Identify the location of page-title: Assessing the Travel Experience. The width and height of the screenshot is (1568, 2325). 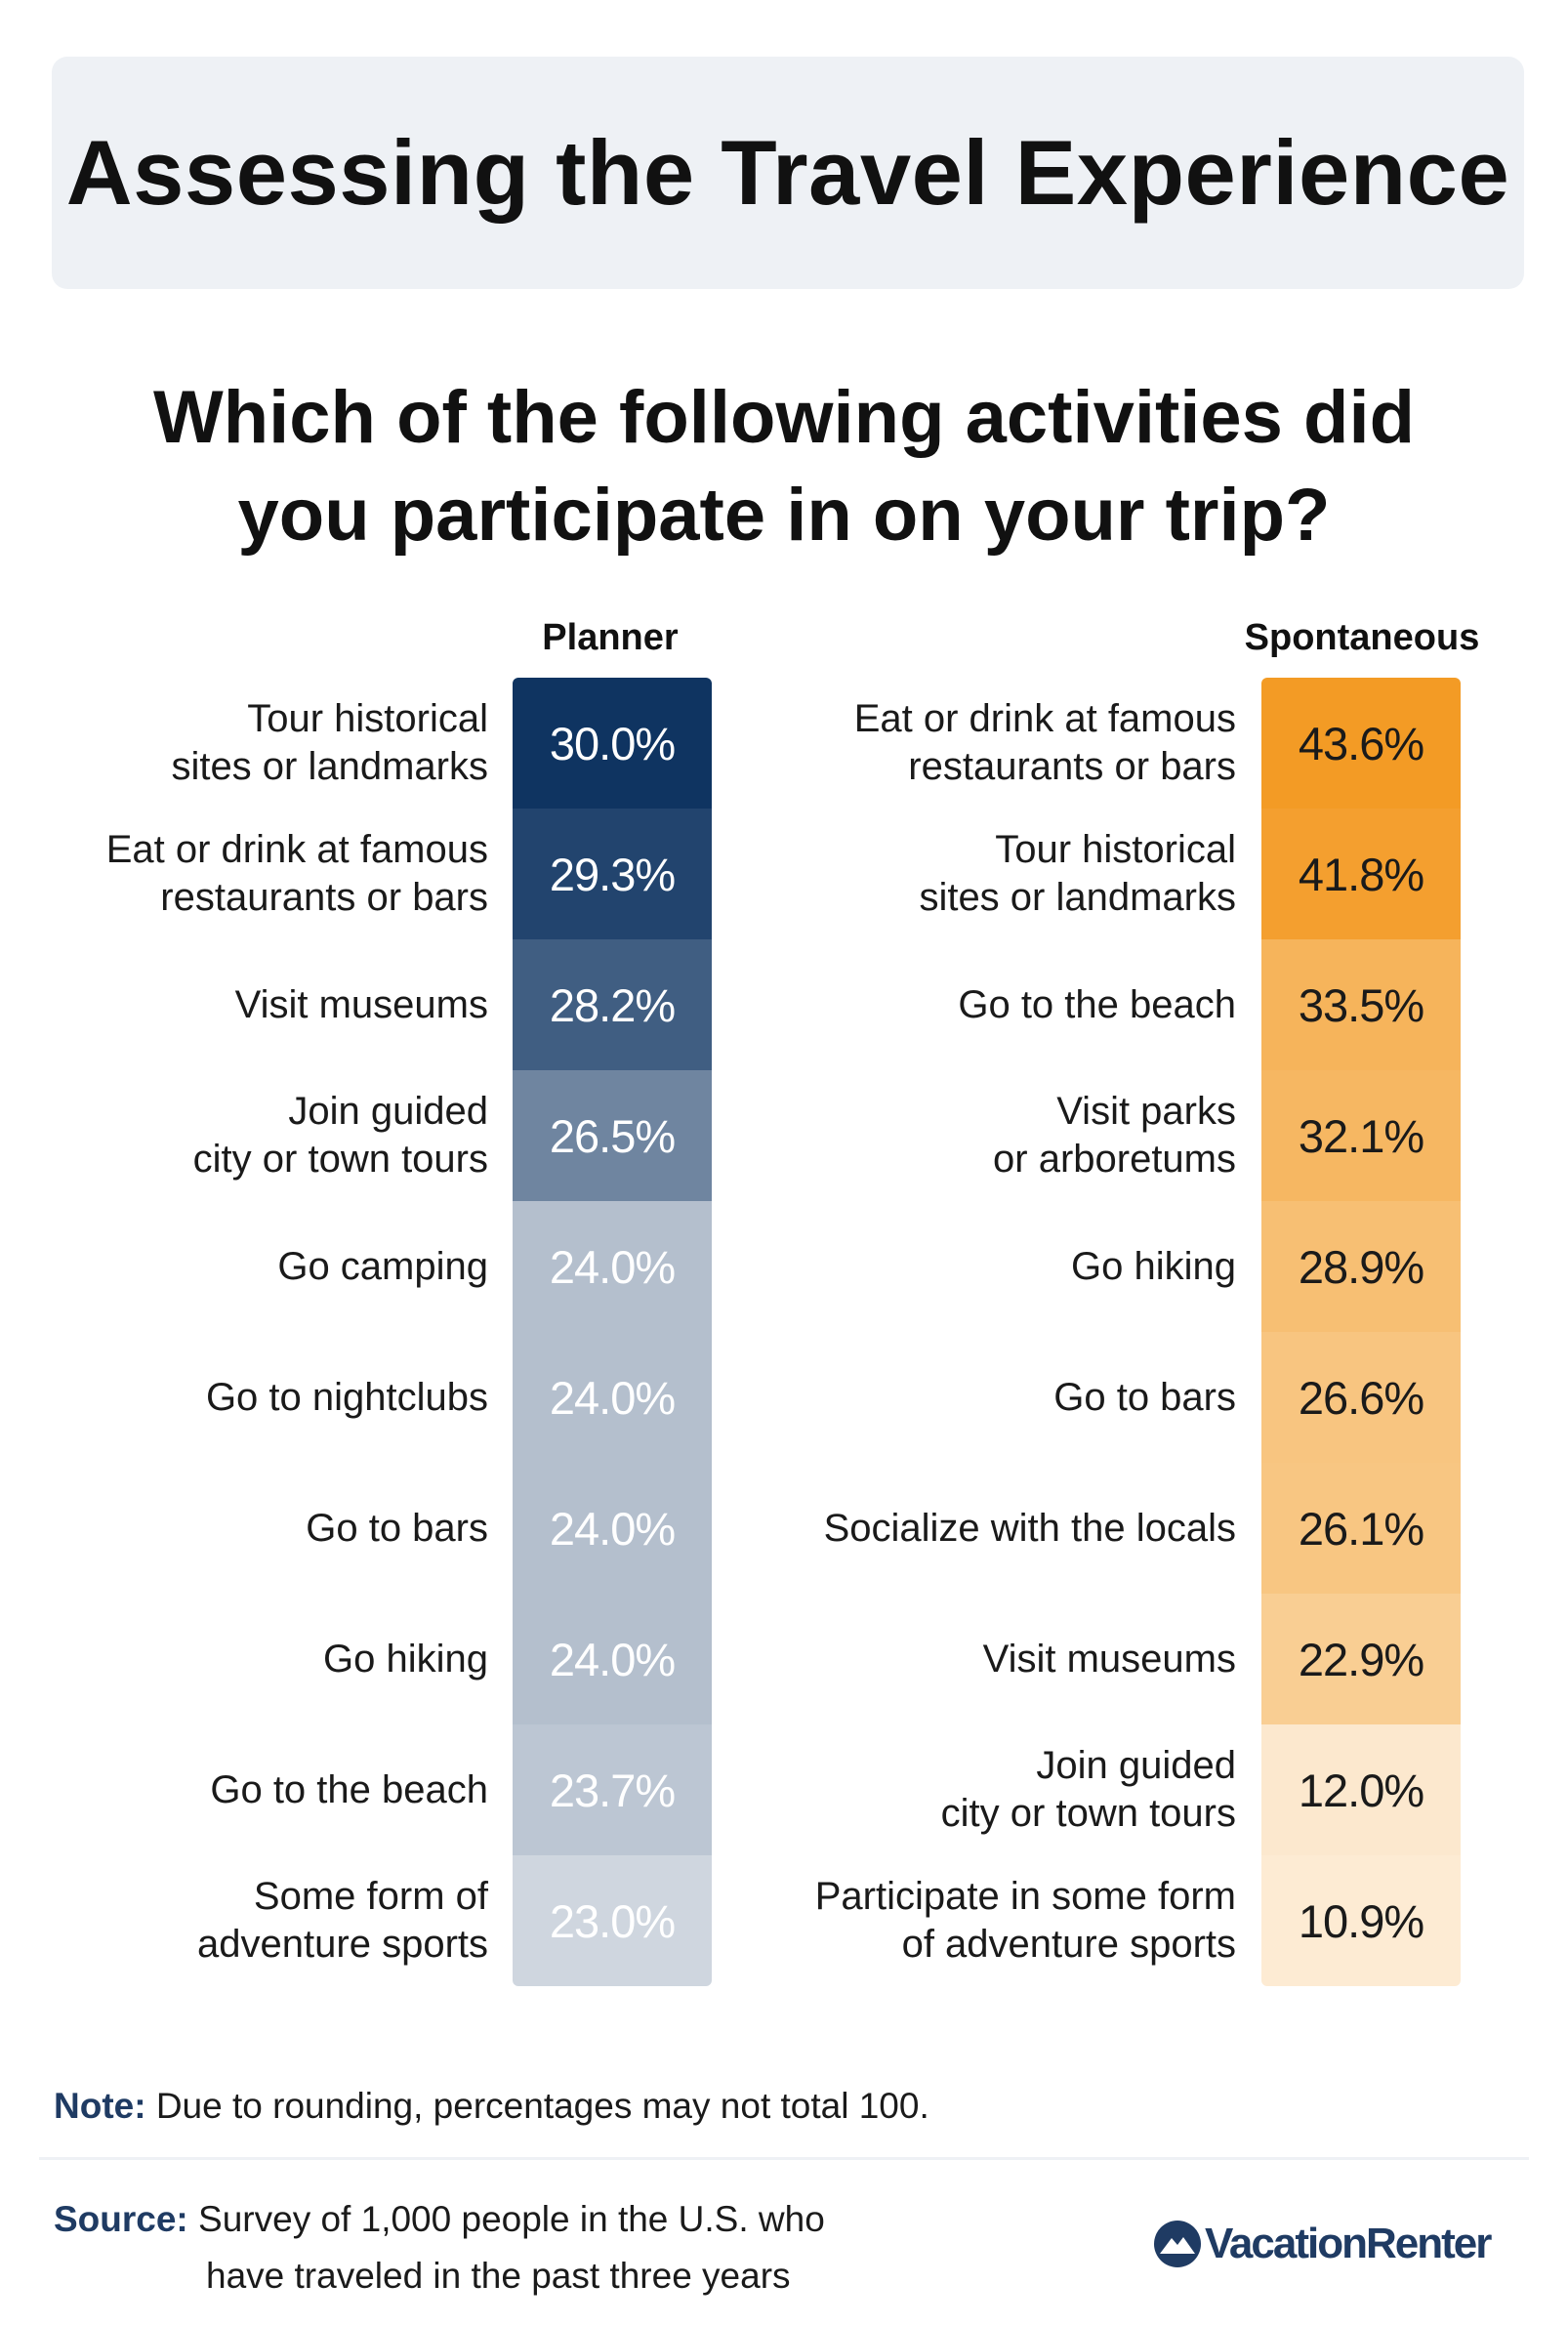
(787, 172).